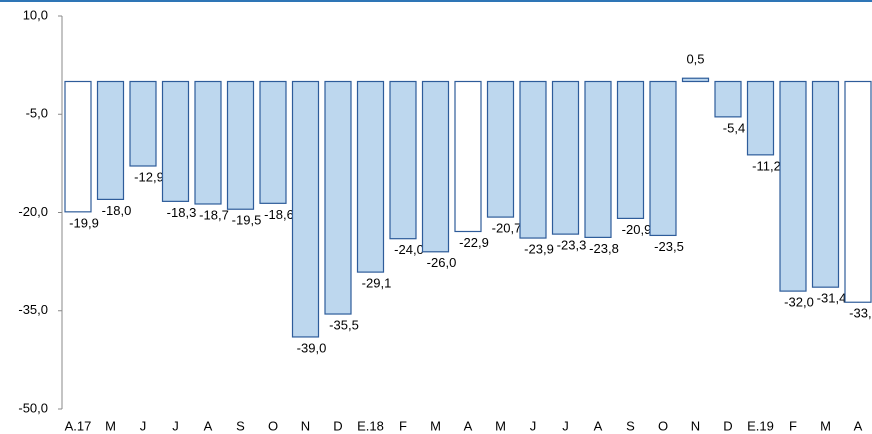 The height and width of the screenshot is (434, 872). I want to click on value-label: -18,7, so click(214, 214).